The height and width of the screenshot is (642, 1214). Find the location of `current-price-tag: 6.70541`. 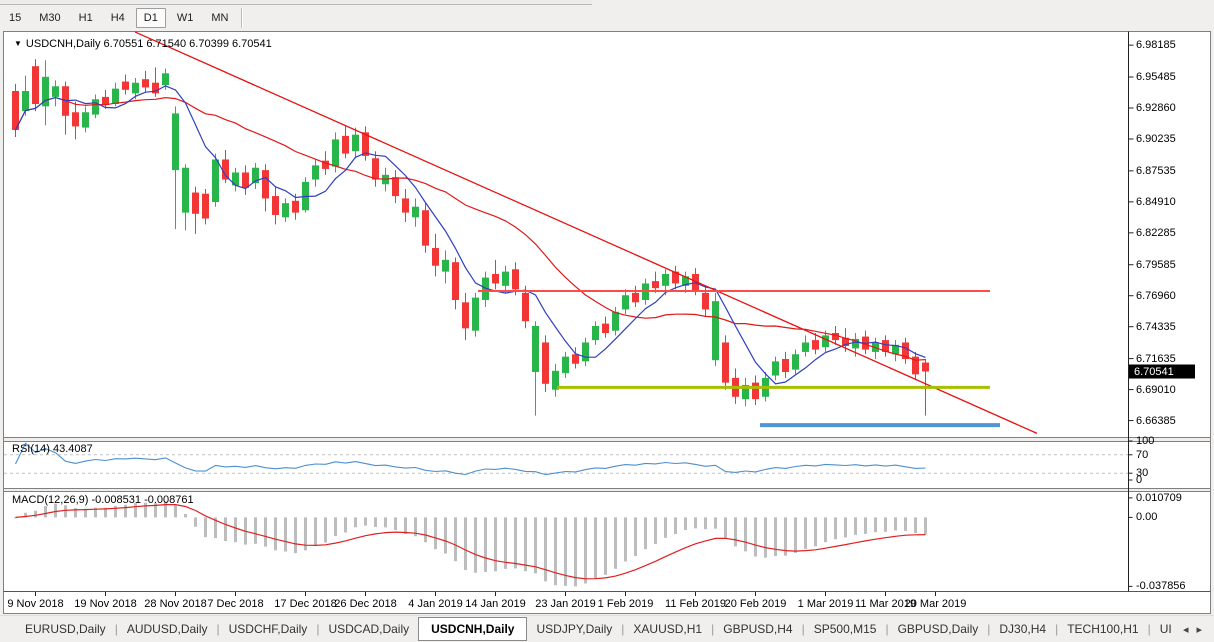

current-price-tag: 6.70541 is located at coordinates (1154, 371).